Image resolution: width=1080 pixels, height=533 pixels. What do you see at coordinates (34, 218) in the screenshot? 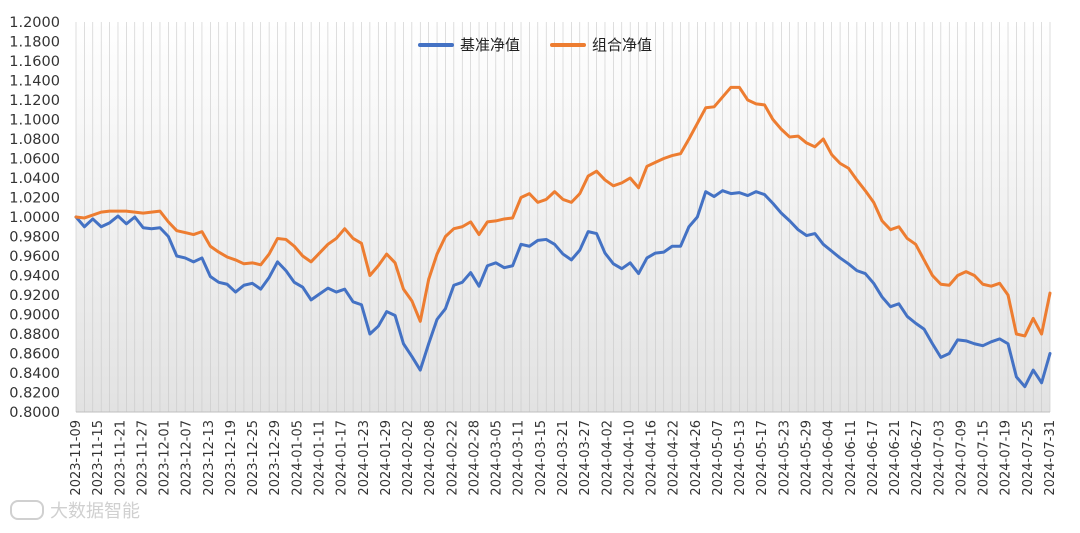
I see `y-tick-label: 1.0000` at bounding box center [34, 218].